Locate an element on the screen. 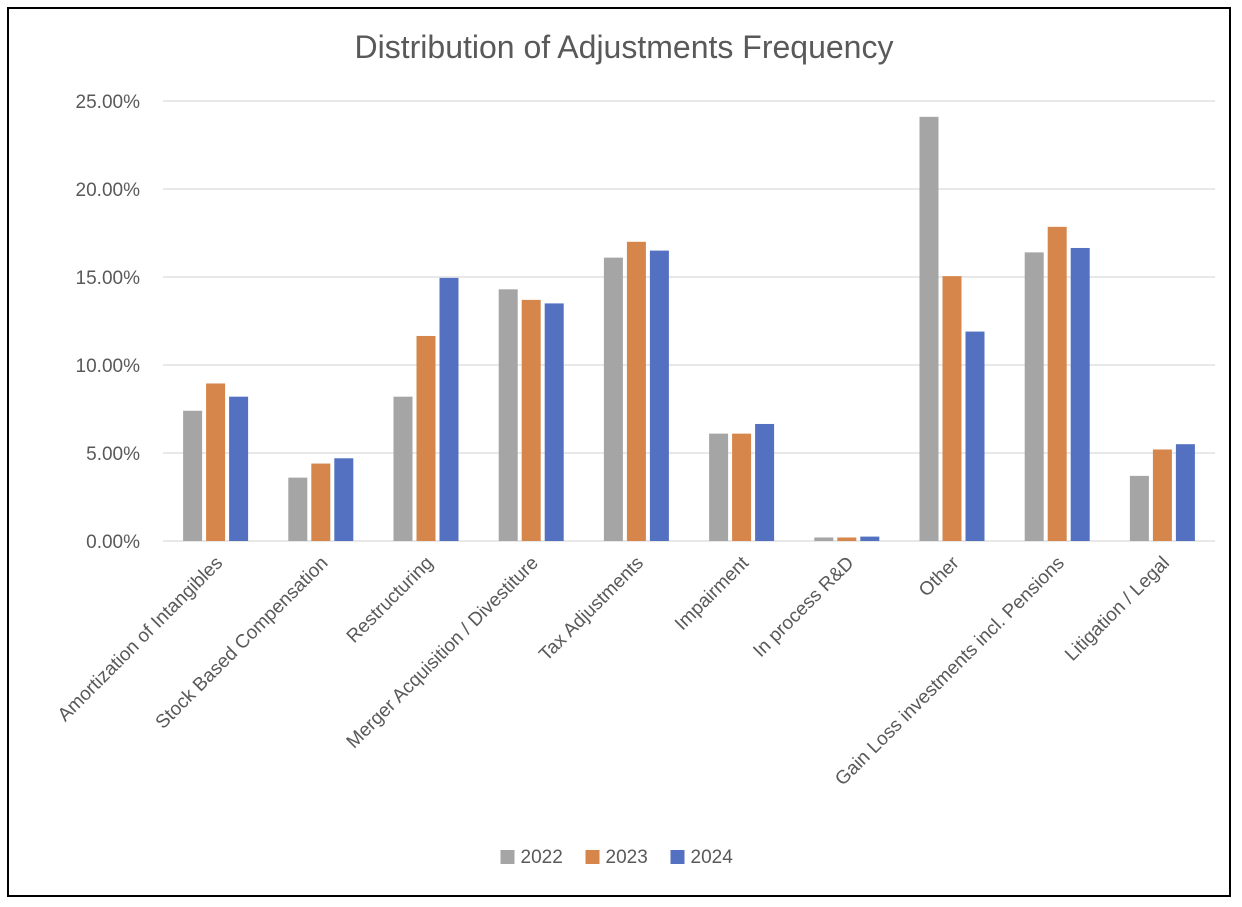 Image resolution: width=1242 pixels, height=907 pixels. x-tick-label: Impairment is located at coordinates (712, 593).